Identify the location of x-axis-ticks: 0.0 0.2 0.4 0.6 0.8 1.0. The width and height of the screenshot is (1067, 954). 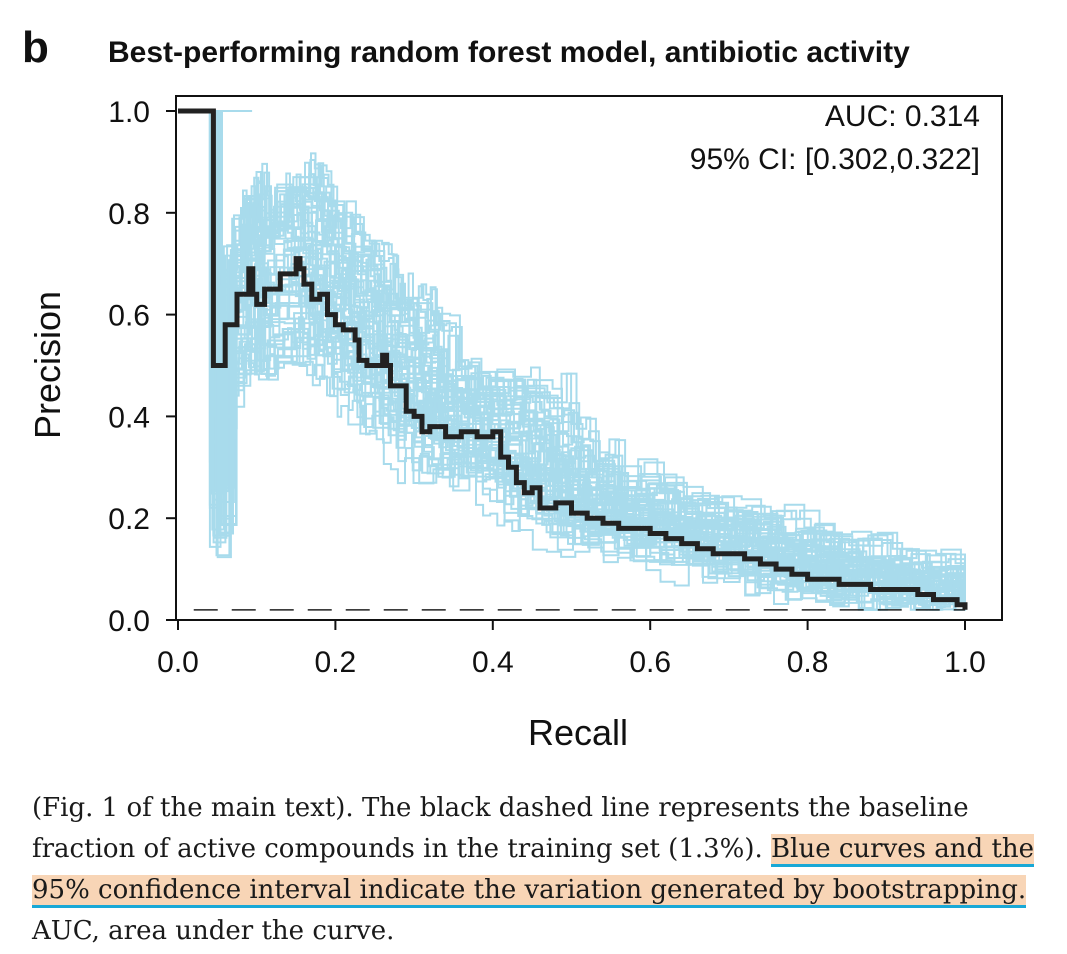
(571, 649).